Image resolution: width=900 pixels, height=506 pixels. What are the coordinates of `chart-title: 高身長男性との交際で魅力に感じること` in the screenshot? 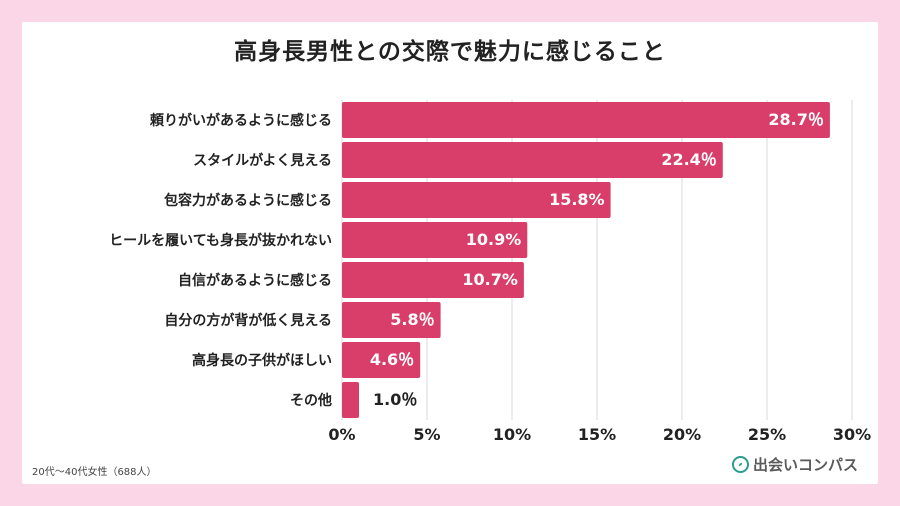 It's located at (450, 52).